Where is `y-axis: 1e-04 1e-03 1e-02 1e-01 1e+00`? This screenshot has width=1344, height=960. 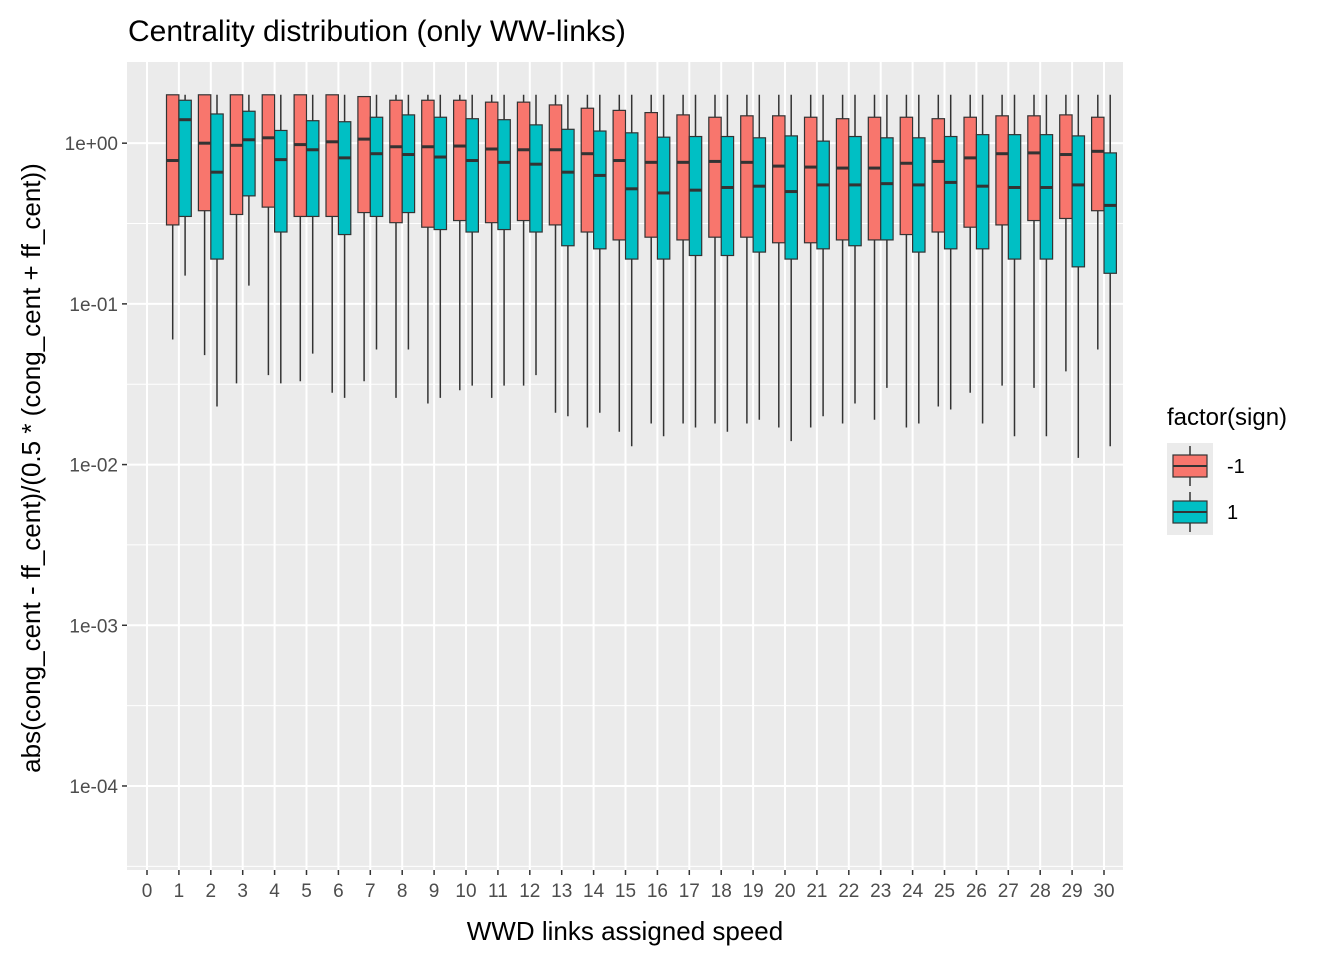 y-axis: 1e-04 1e-03 1e-02 1e-01 1e+00 is located at coordinates (96, 466).